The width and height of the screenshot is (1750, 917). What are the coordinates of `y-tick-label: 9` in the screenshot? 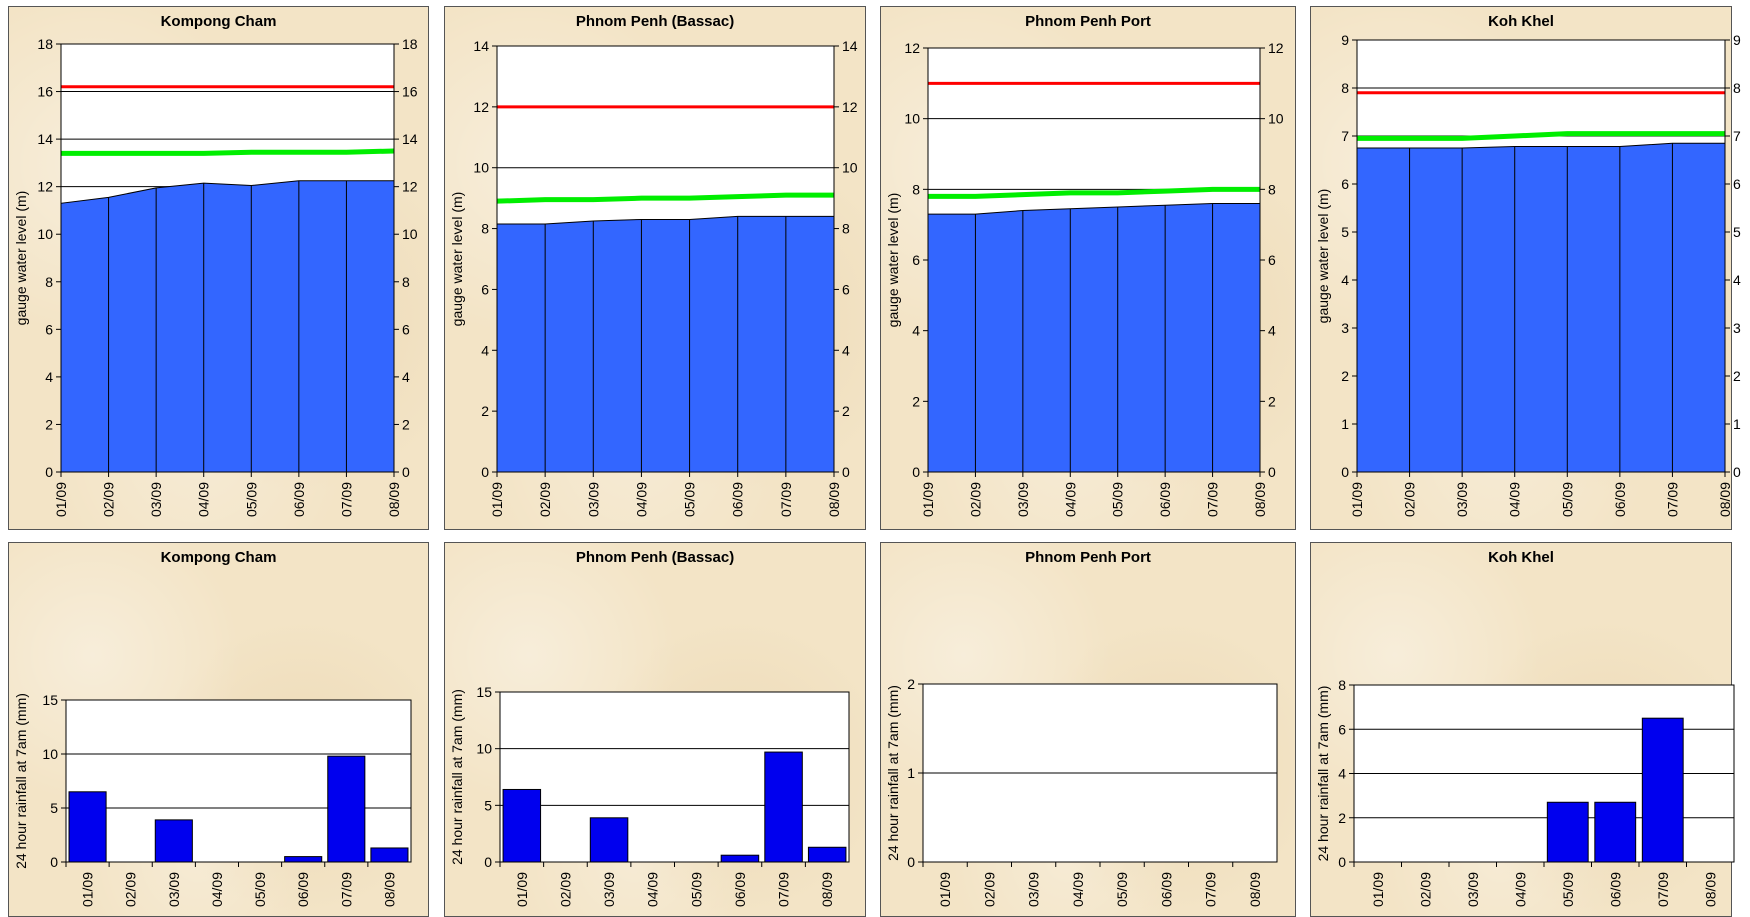 It's located at (1345, 40).